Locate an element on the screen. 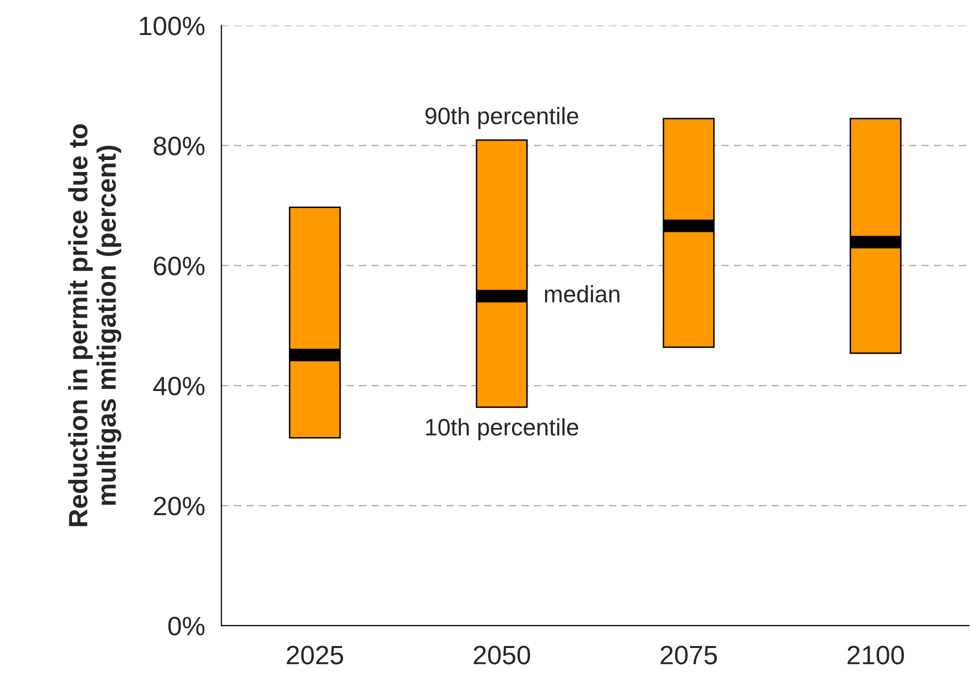 The width and height of the screenshot is (971, 689). annotation: median is located at coordinates (582, 293).